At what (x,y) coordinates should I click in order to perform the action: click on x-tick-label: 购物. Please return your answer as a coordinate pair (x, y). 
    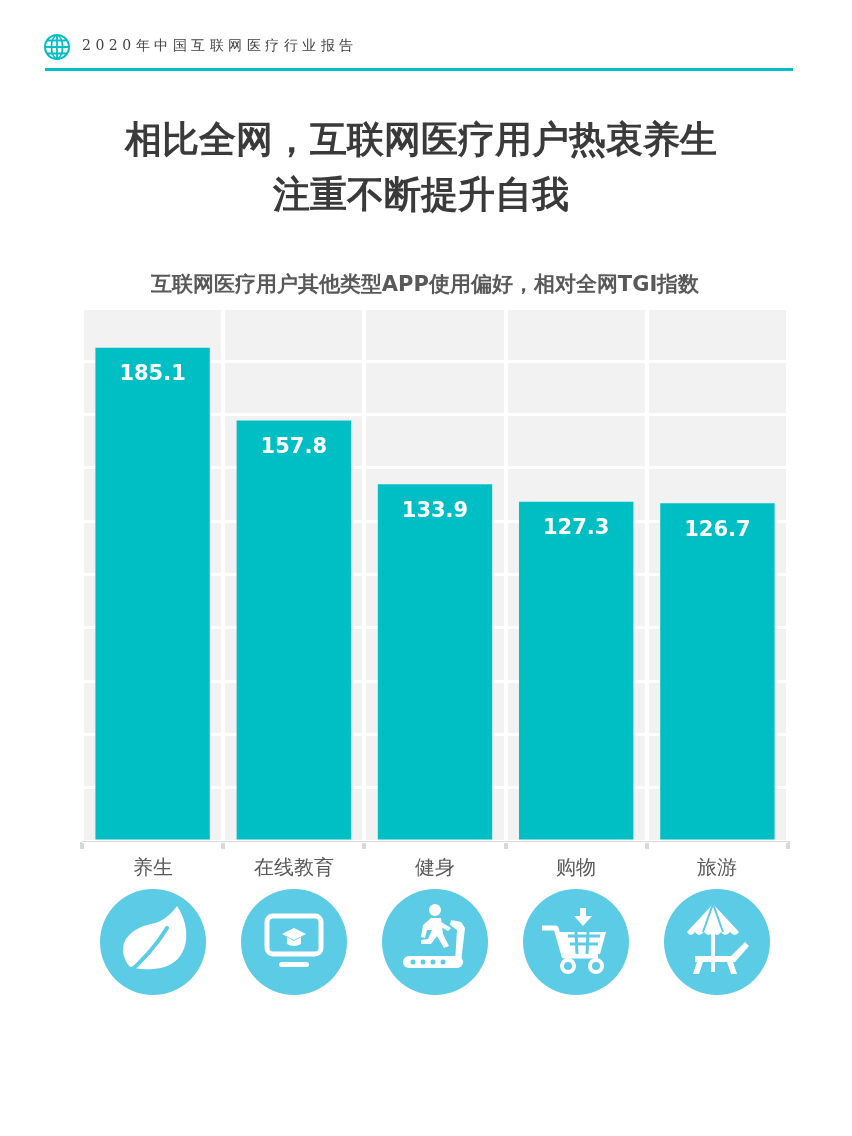
    Looking at the image, I should click on (576, 867).